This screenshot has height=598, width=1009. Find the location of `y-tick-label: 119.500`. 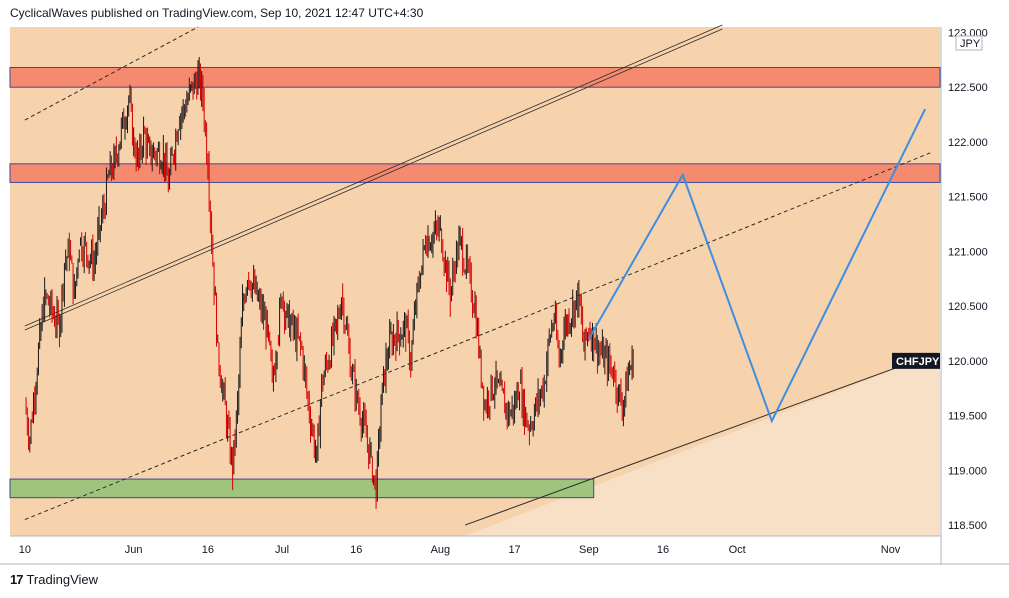

y-tick-label: 119.500 is located at coordinates (967, 417).